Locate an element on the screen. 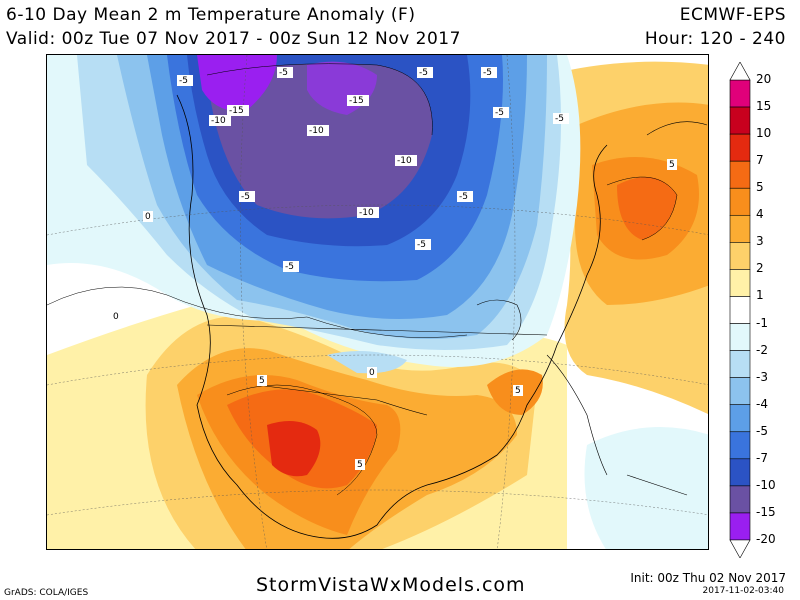  grads-credit: GrADS: COLA/IGES is located at coordinates (46, 593).